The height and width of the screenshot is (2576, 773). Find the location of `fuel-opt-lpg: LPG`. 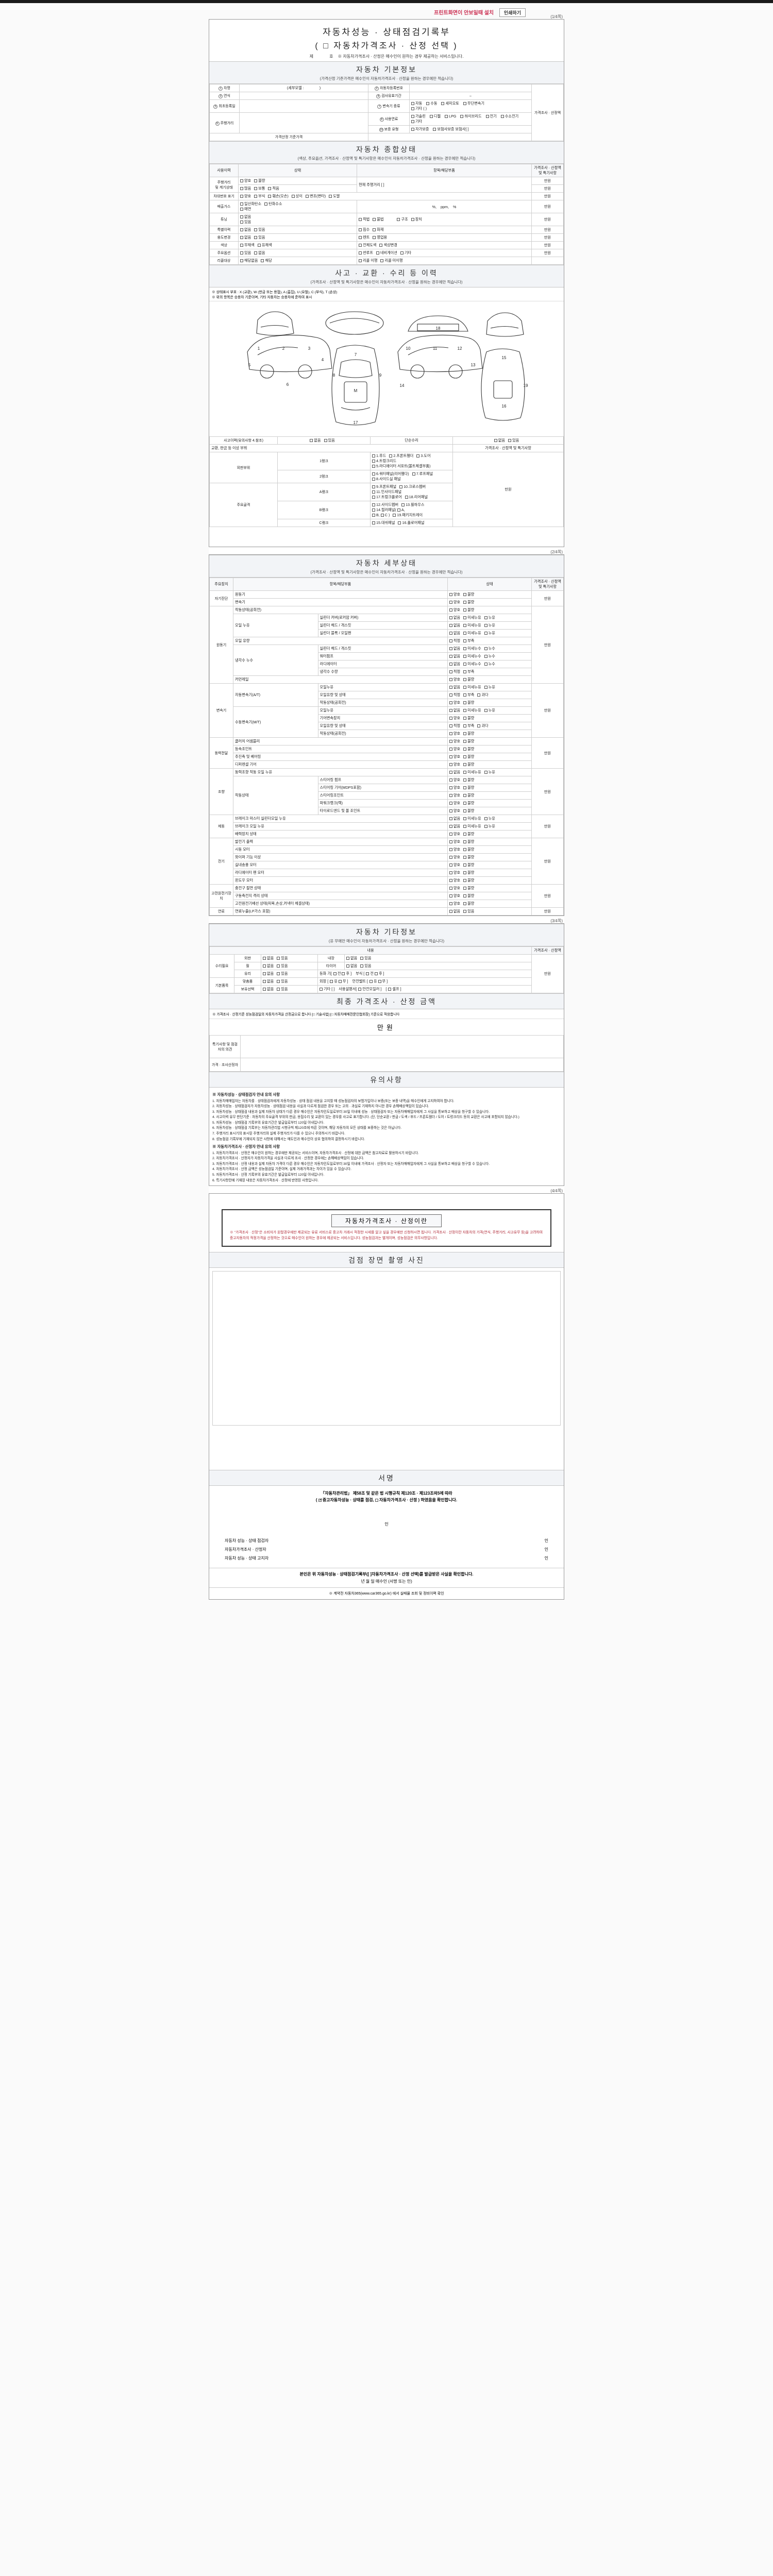

fuel-opt-lpg: LPG is located at coordinates (450, 116).